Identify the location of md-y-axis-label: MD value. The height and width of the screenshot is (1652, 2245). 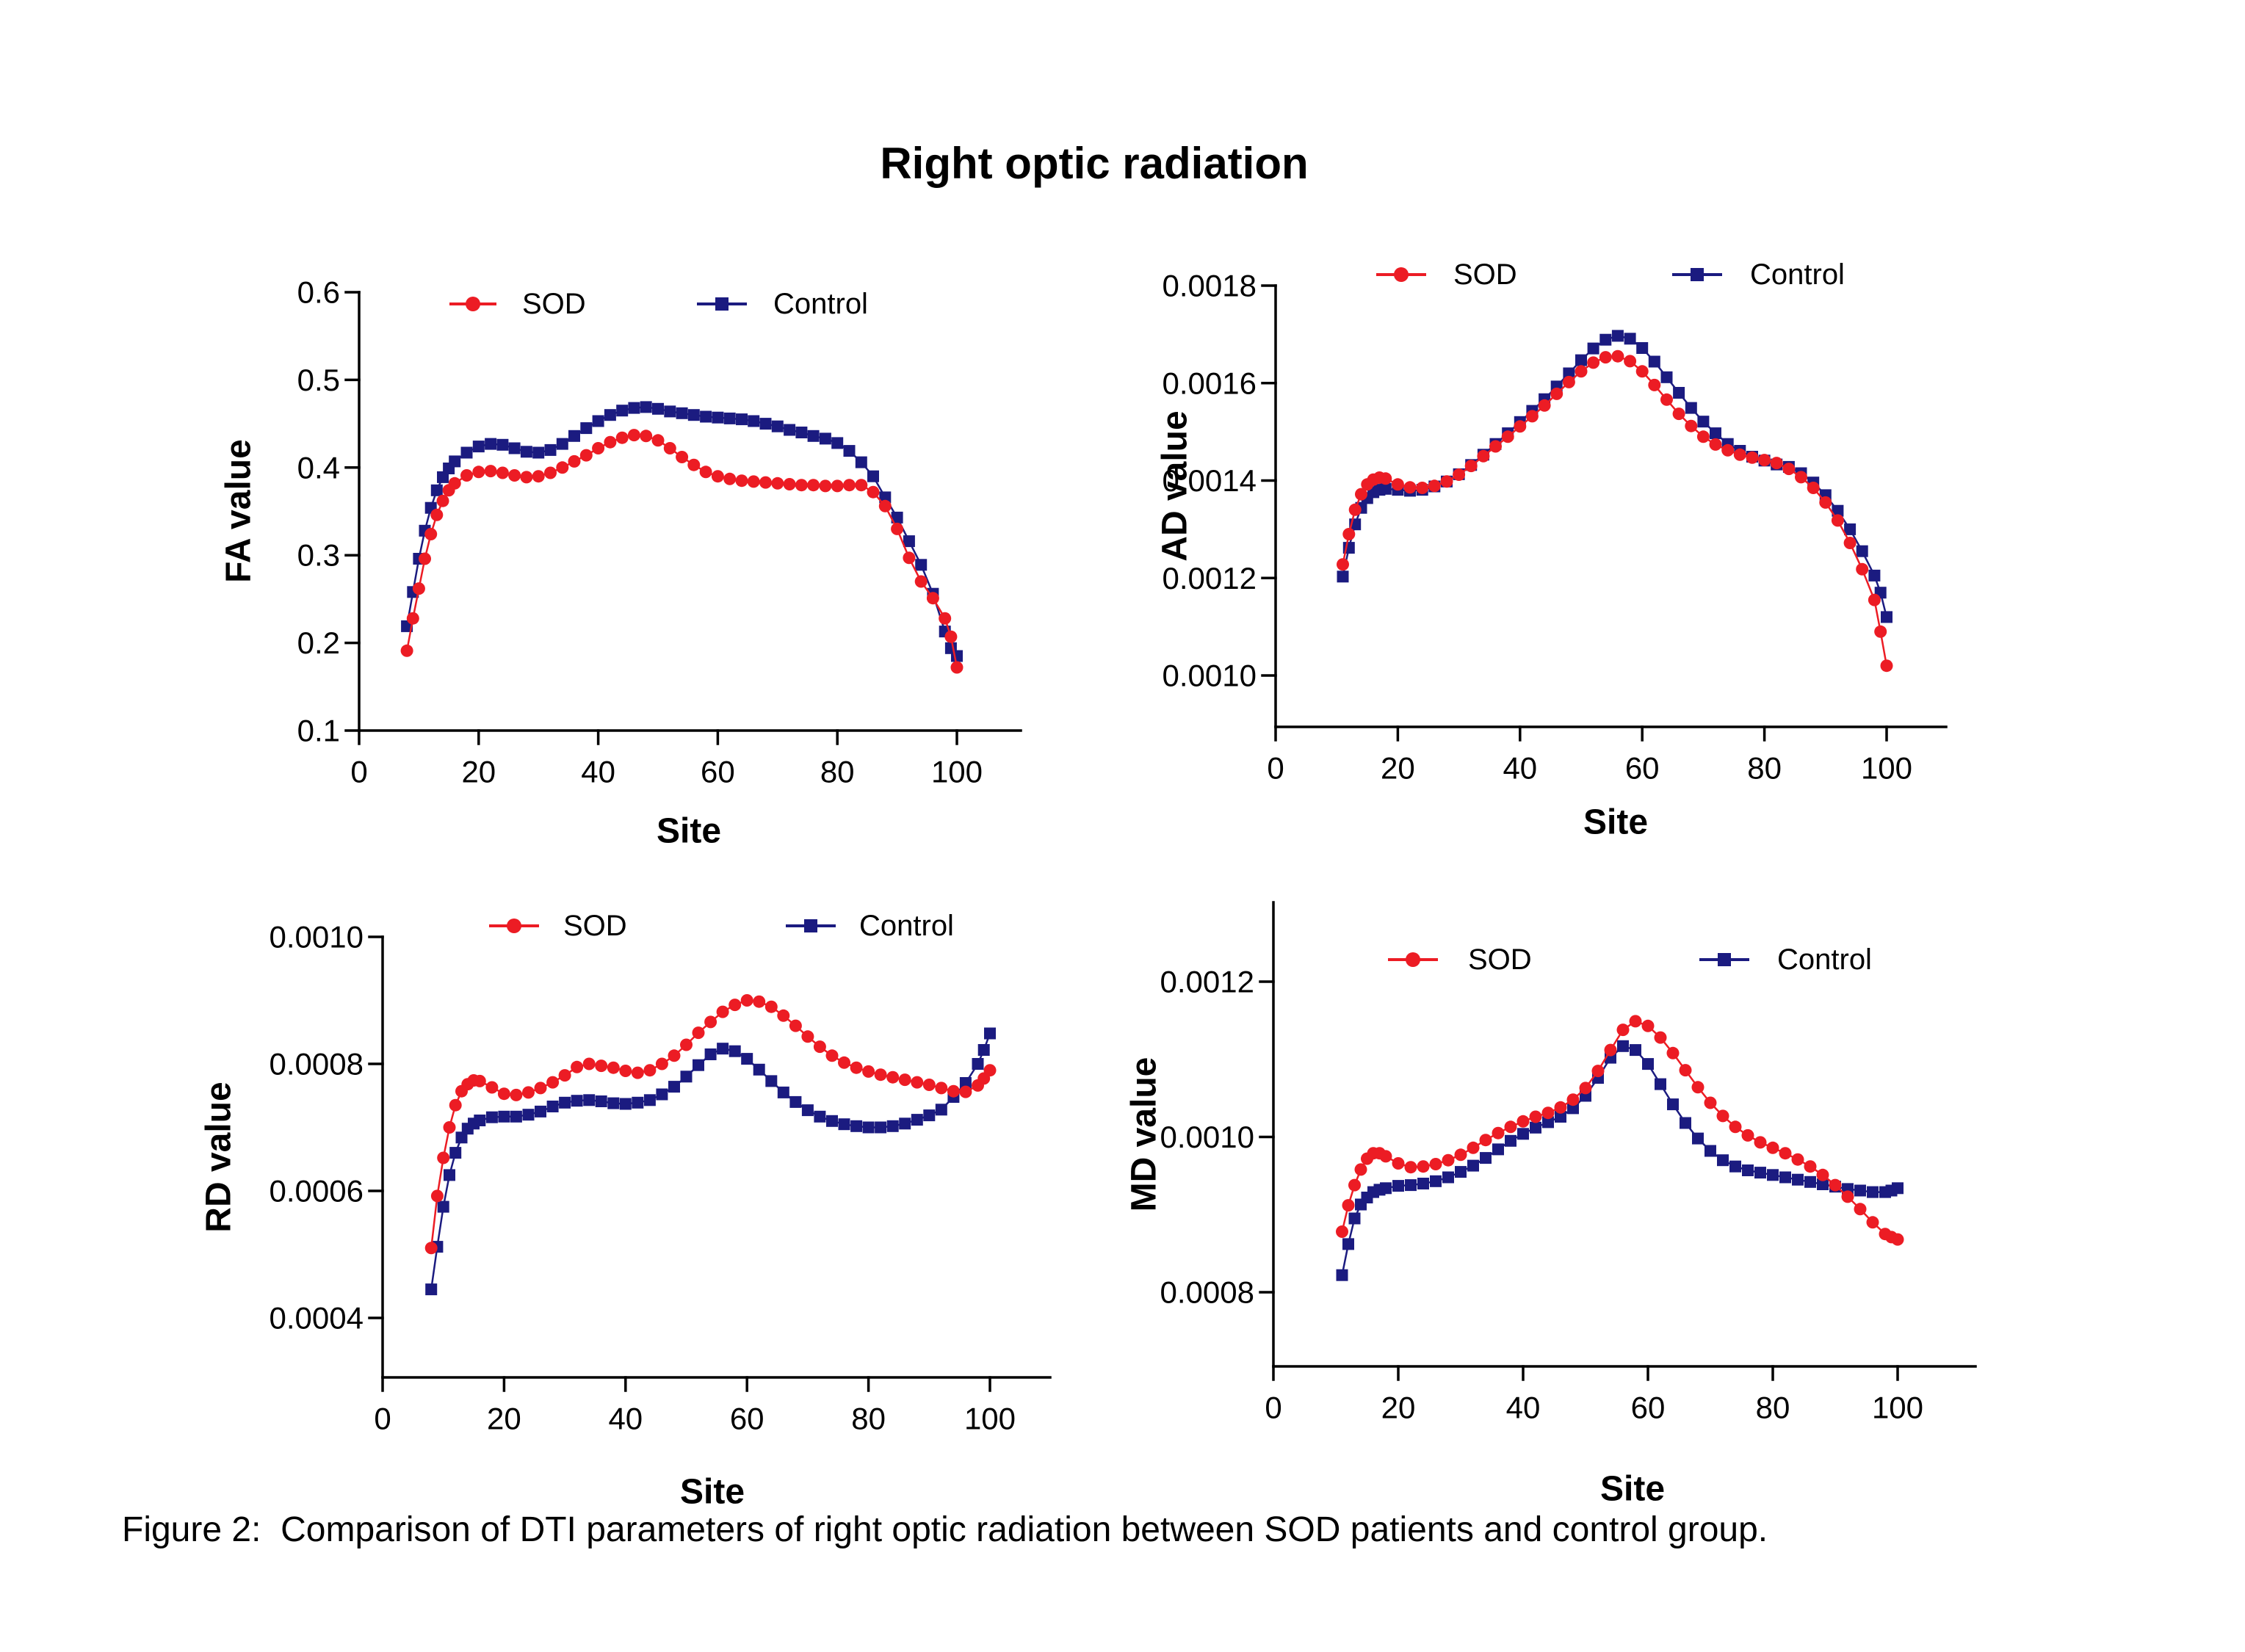
(1144, 1134).